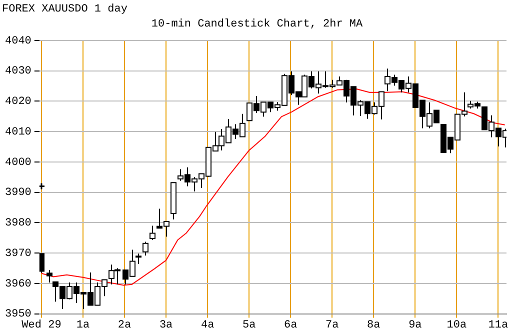 This screenshot has height=335, width=512. Describe the element at coordinates (257, 24) in the screenshot. I see `chart-subtitle: 10-min Candlestick Chart, 2hr MA` at that location.